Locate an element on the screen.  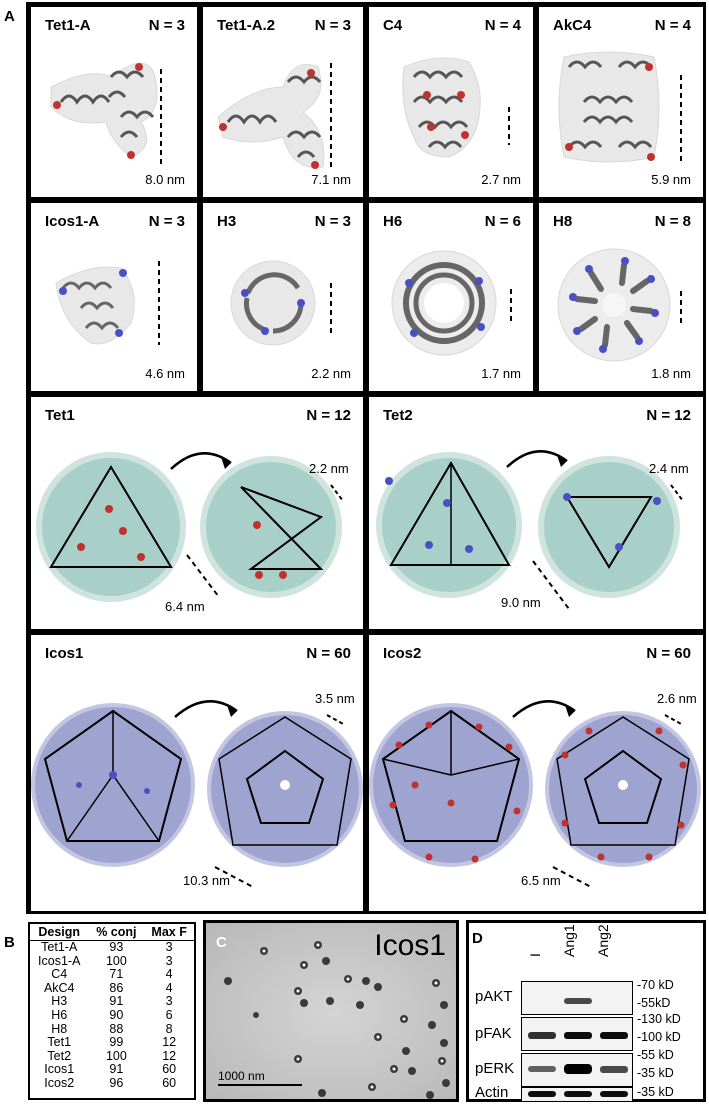
table-row: C4 71 4 is located at coordinates (112, 975).